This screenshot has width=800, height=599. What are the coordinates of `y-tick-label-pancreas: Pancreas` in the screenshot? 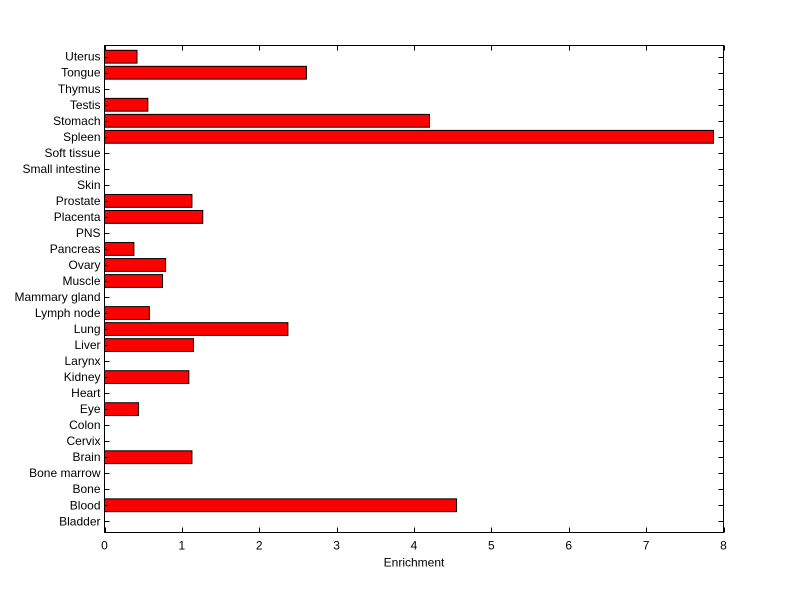 It's located at (75, 249).